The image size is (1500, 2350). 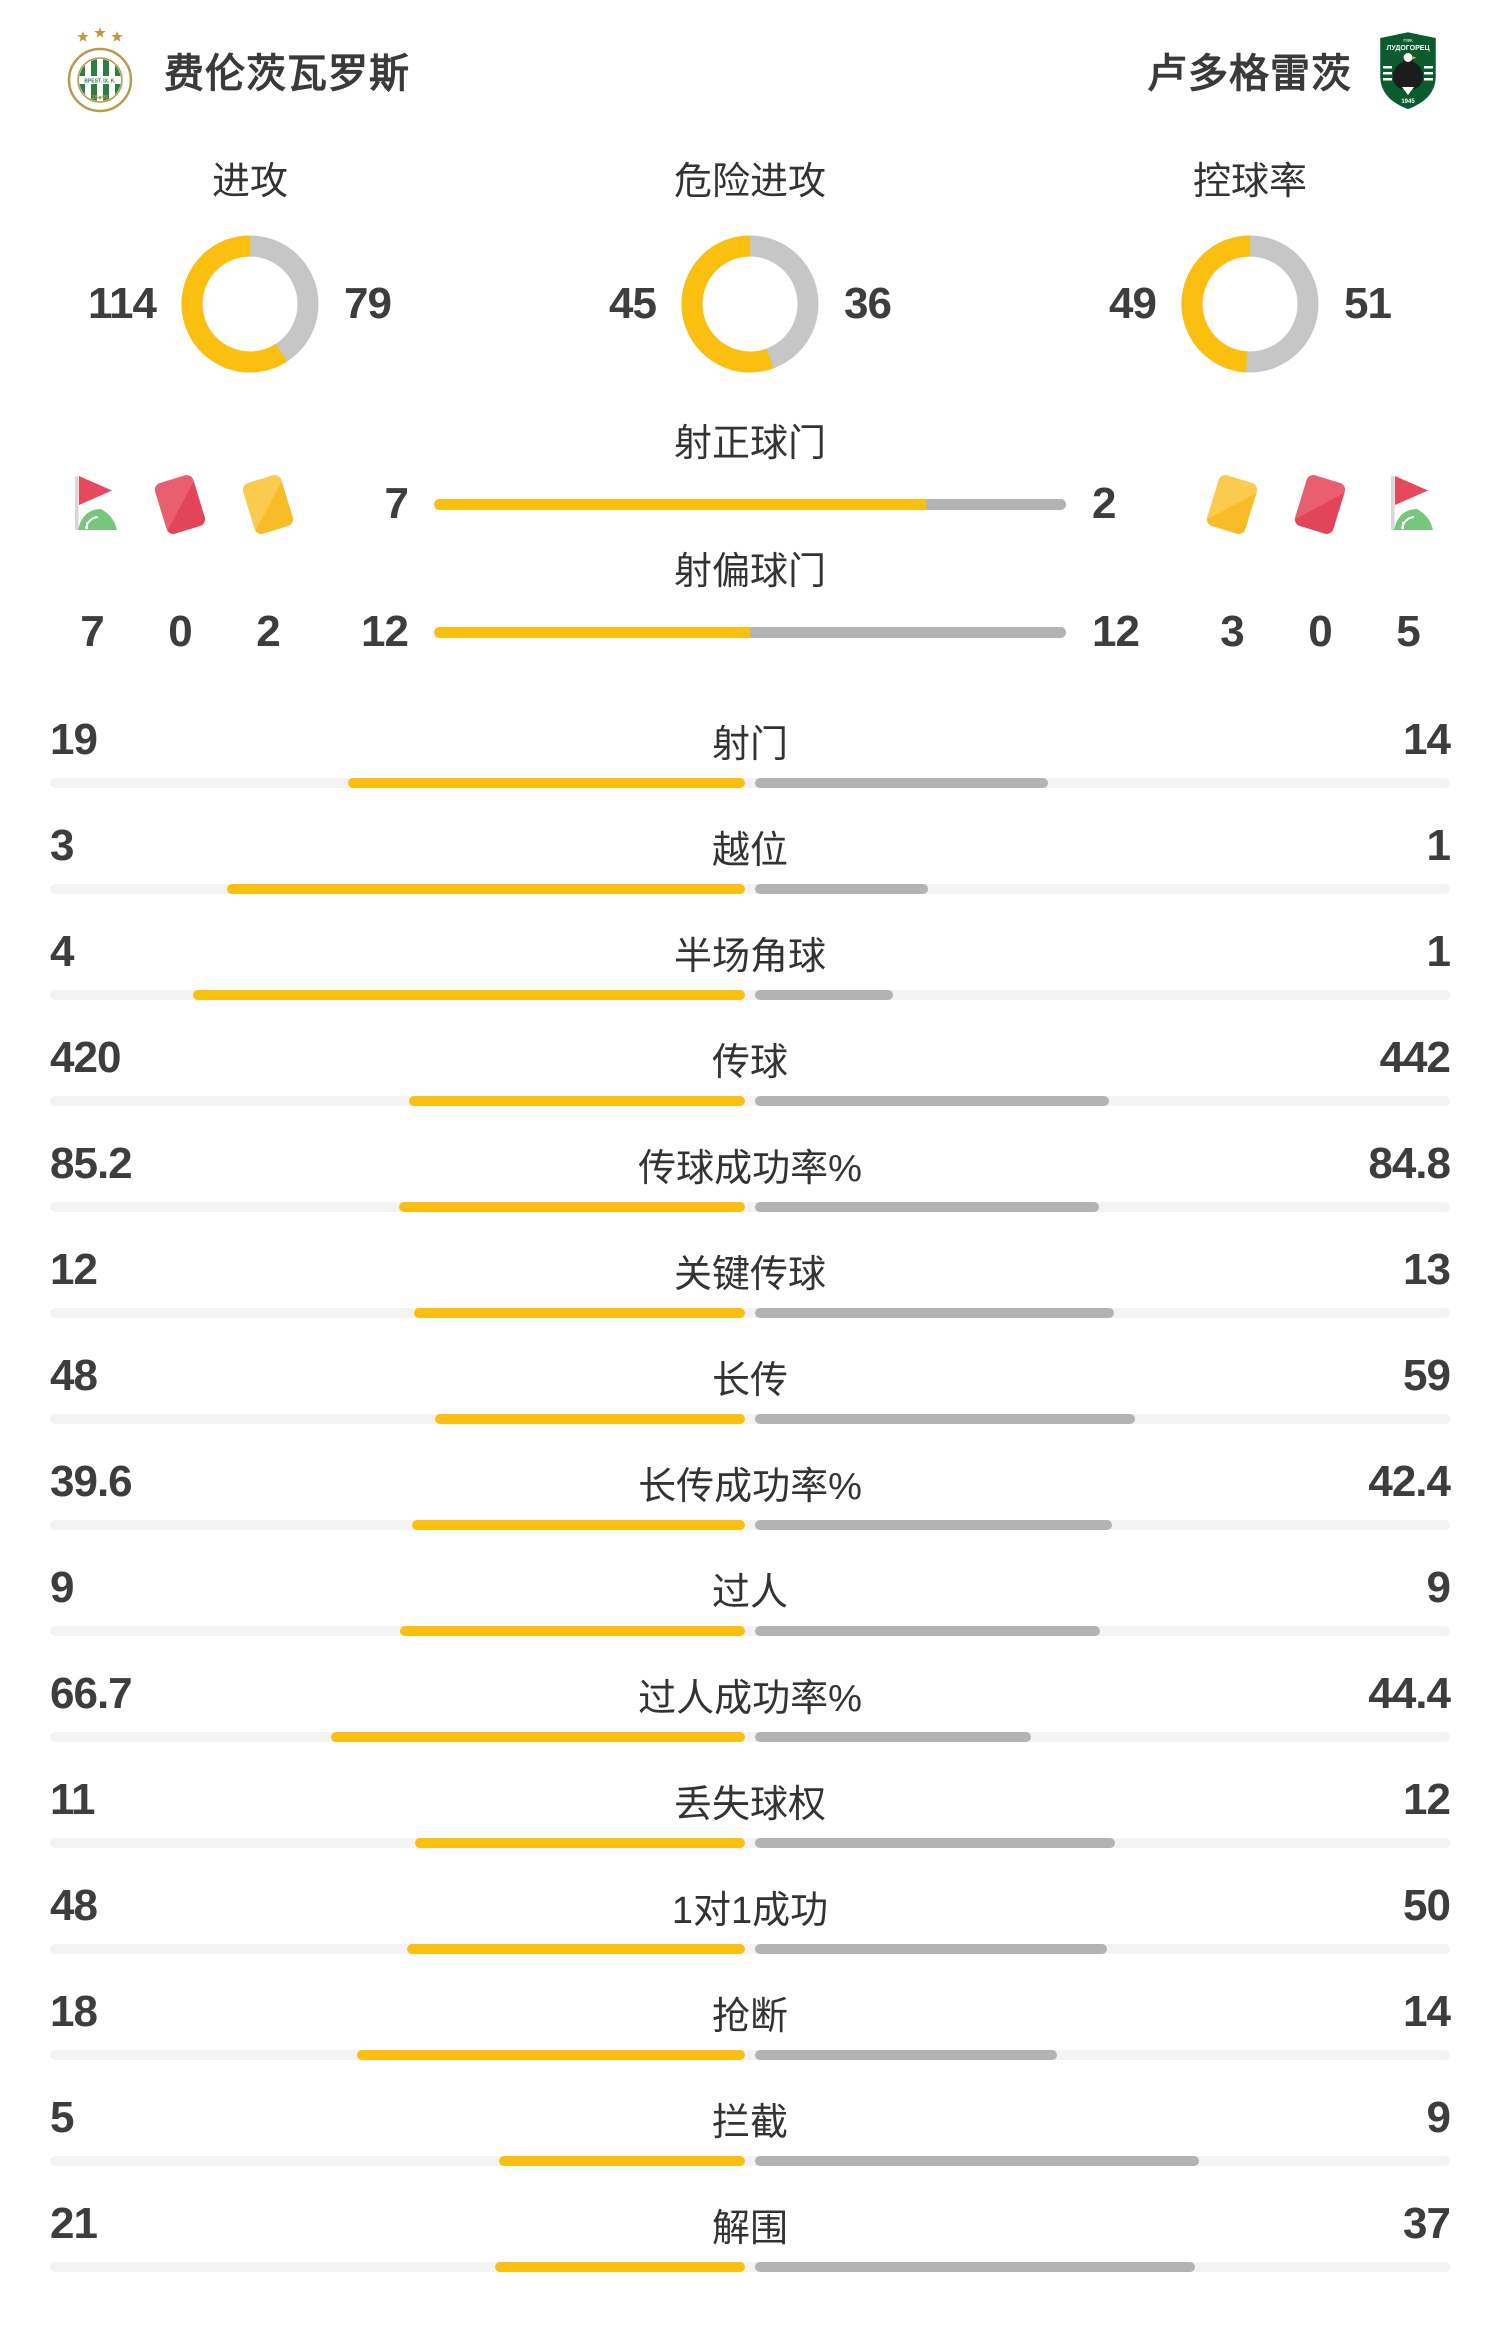 I want to click on red-card-icon, so click(x=180, y=504).